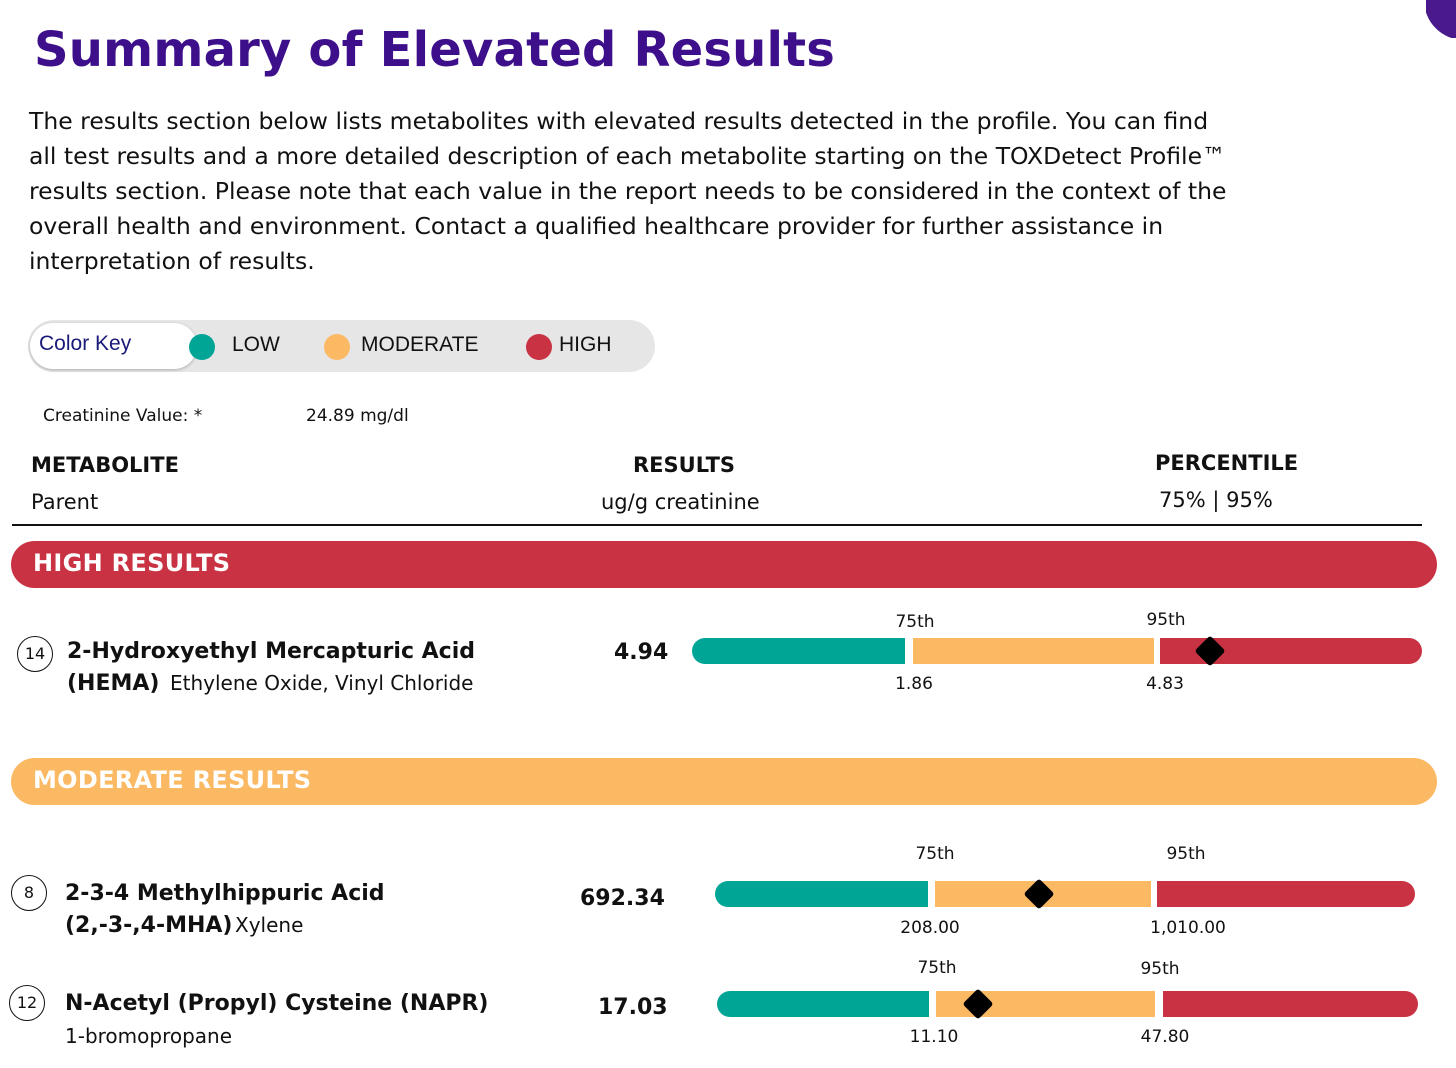  What do you see at coordinates (622, 898) in the screenshot?
I see `result-value: 692.34` at bounding box center [622, 898].